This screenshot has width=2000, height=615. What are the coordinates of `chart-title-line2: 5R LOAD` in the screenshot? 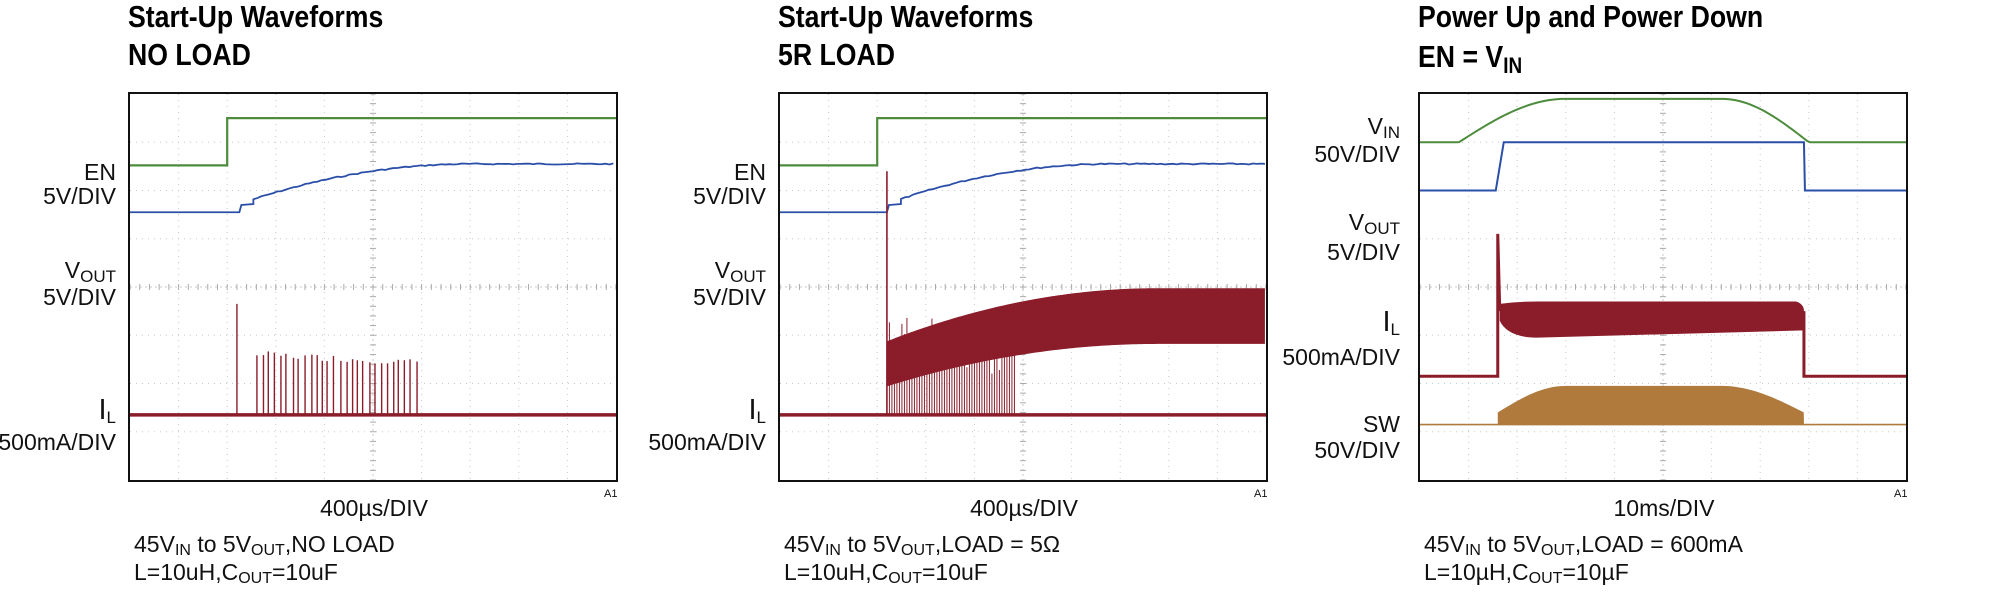 It's located at (837, 54).